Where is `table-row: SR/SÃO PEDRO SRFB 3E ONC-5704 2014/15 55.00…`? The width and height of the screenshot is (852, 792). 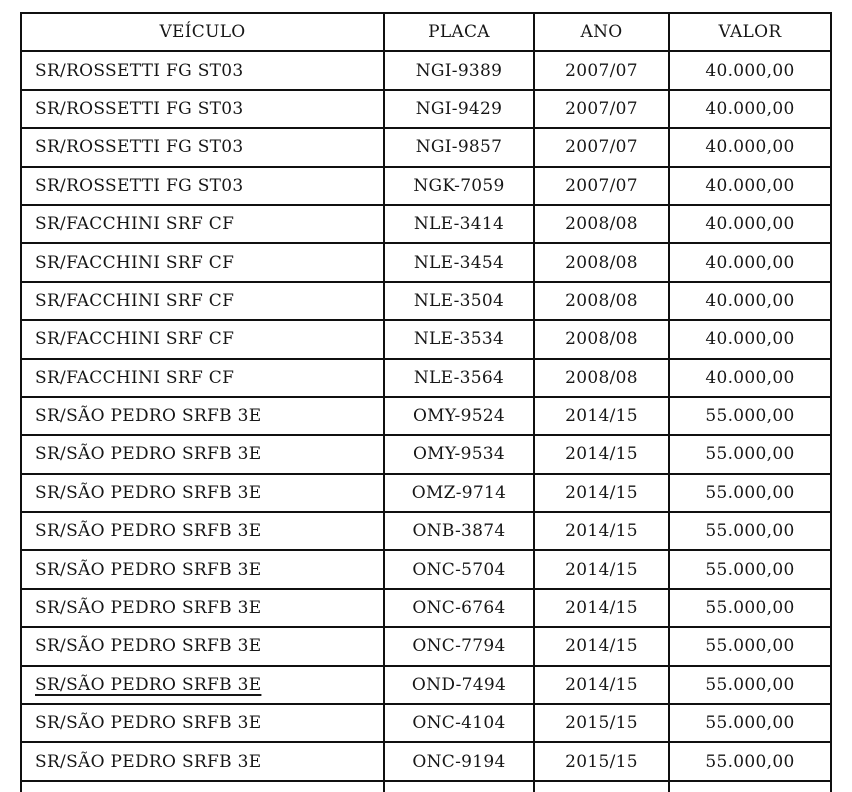 table-row: SR/SÃO PEDRO SRFB 3E ONC-5704 2014/15 55.00… is located at coordinates (426, 569).